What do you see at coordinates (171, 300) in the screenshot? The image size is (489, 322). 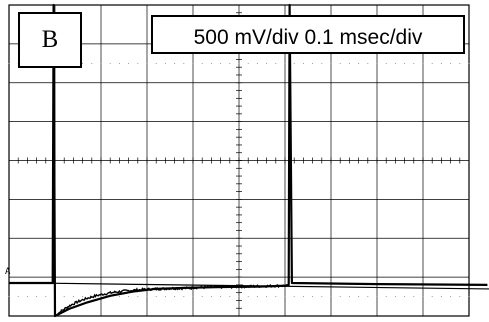 I see `signal-noise` at bounding box center [171, 300].